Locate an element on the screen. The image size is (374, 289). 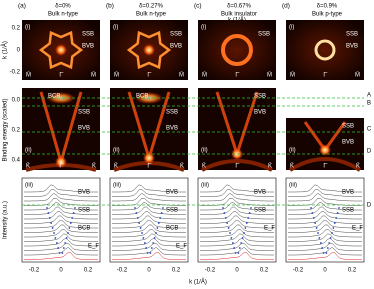
delta: δ=0% is located at coordinates (63, 7).